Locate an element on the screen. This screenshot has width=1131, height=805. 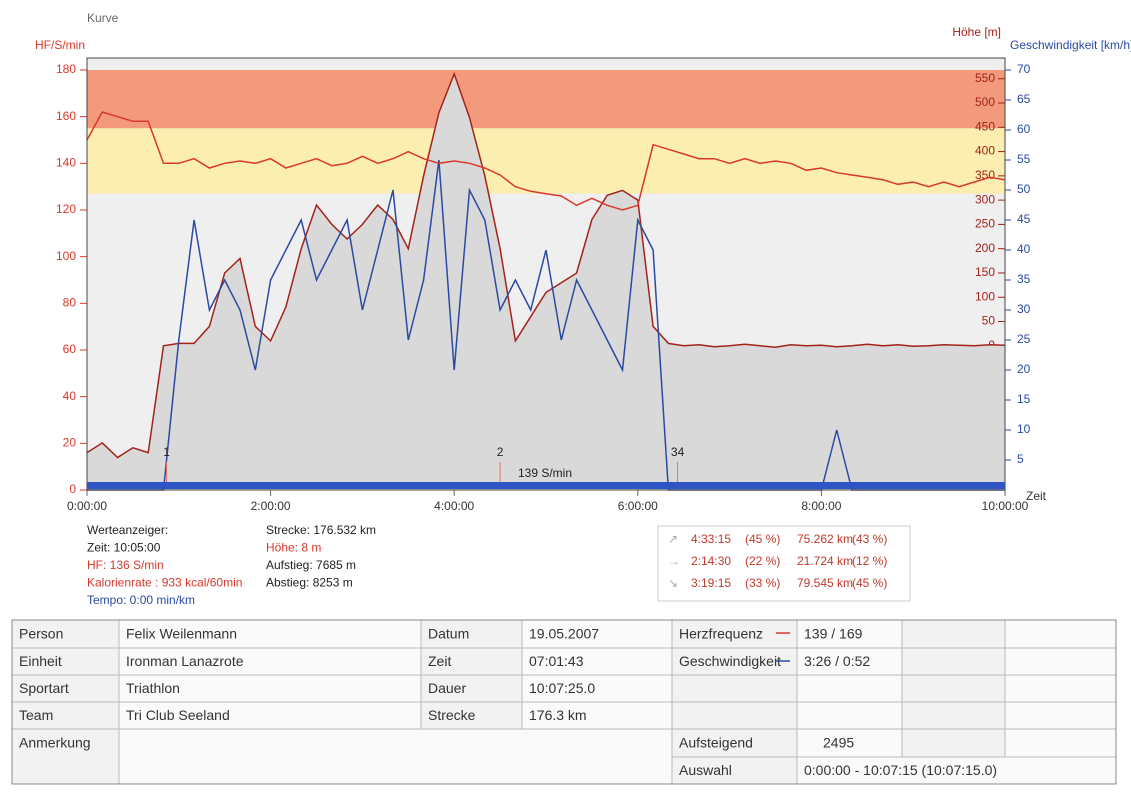
y-tick-label: 100 is located at coordinates (66, 256).